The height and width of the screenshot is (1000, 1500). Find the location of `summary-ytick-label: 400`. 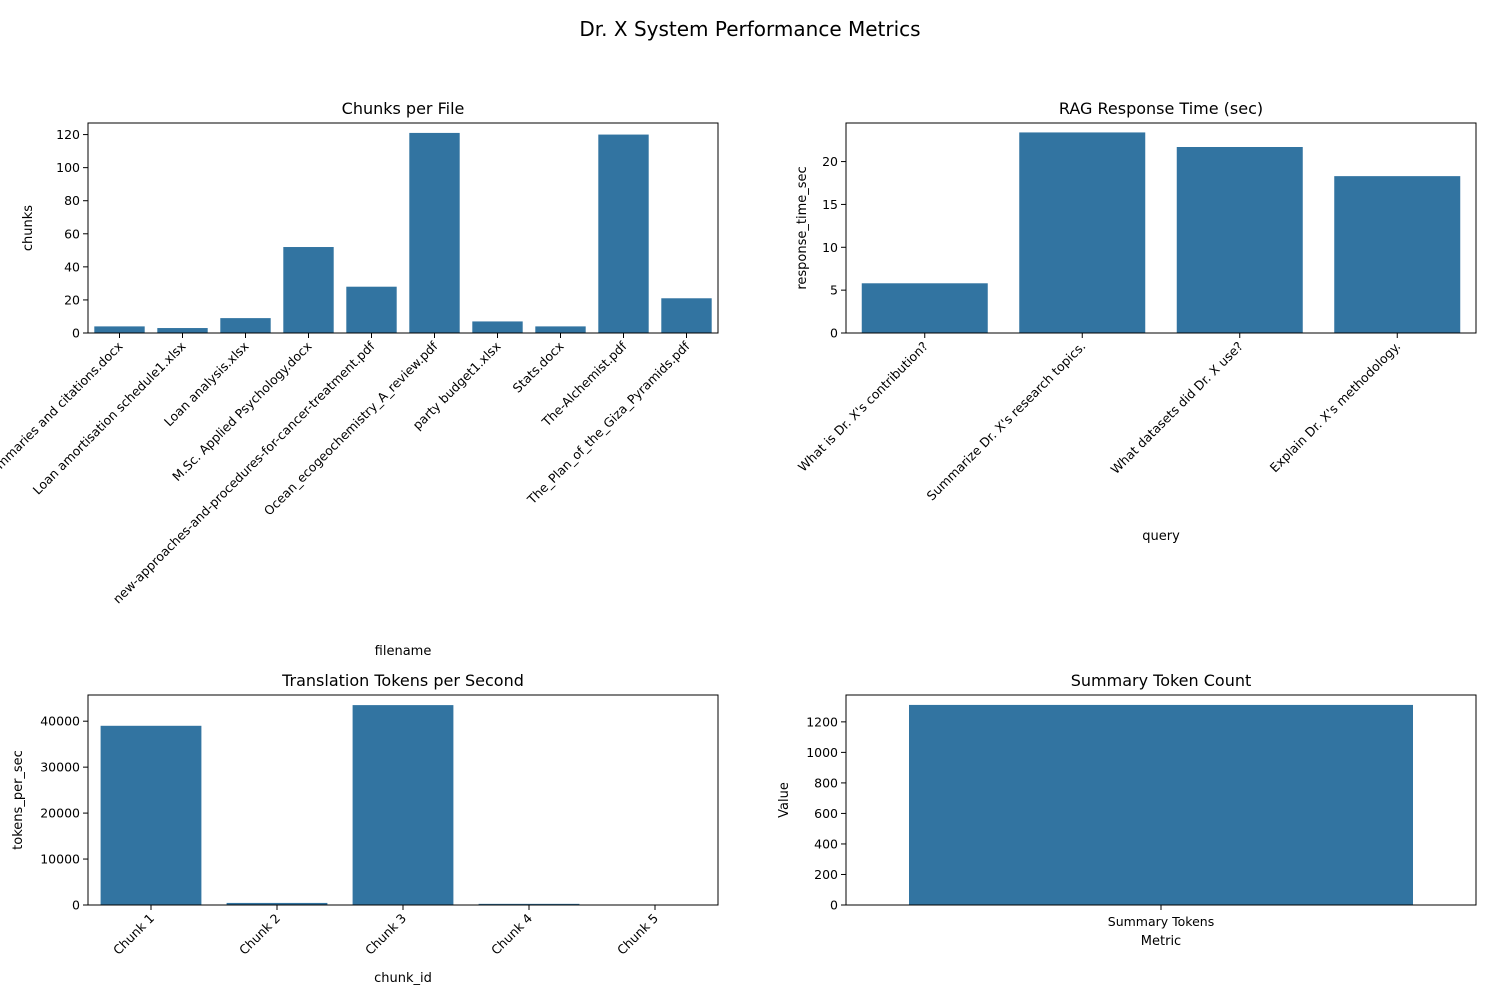

summary-ytick-label: 400 is located at coordinates (826, 843).